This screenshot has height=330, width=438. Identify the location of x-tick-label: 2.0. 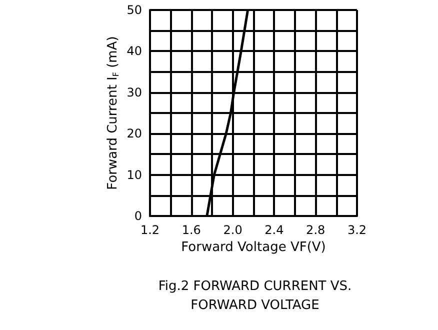
(232, 230).